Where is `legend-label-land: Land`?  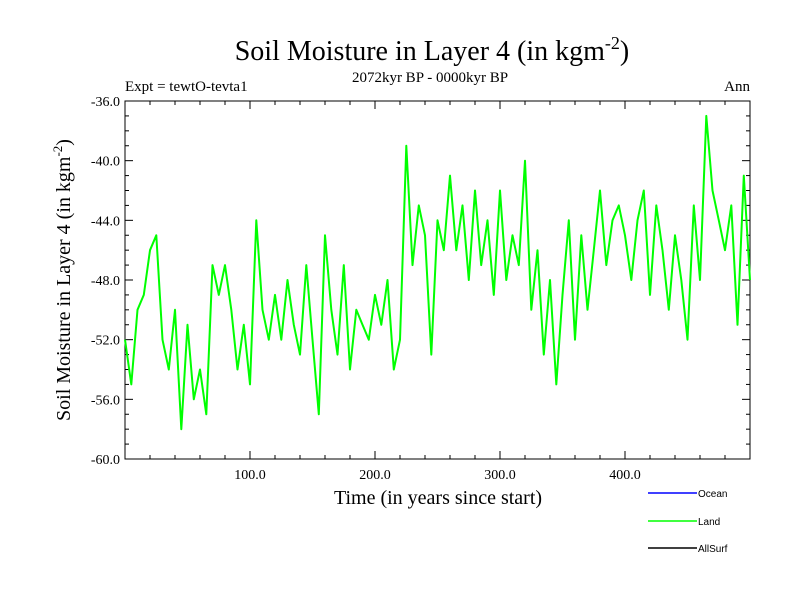
legend-label-land: Land is located at coordinates (709, 522).